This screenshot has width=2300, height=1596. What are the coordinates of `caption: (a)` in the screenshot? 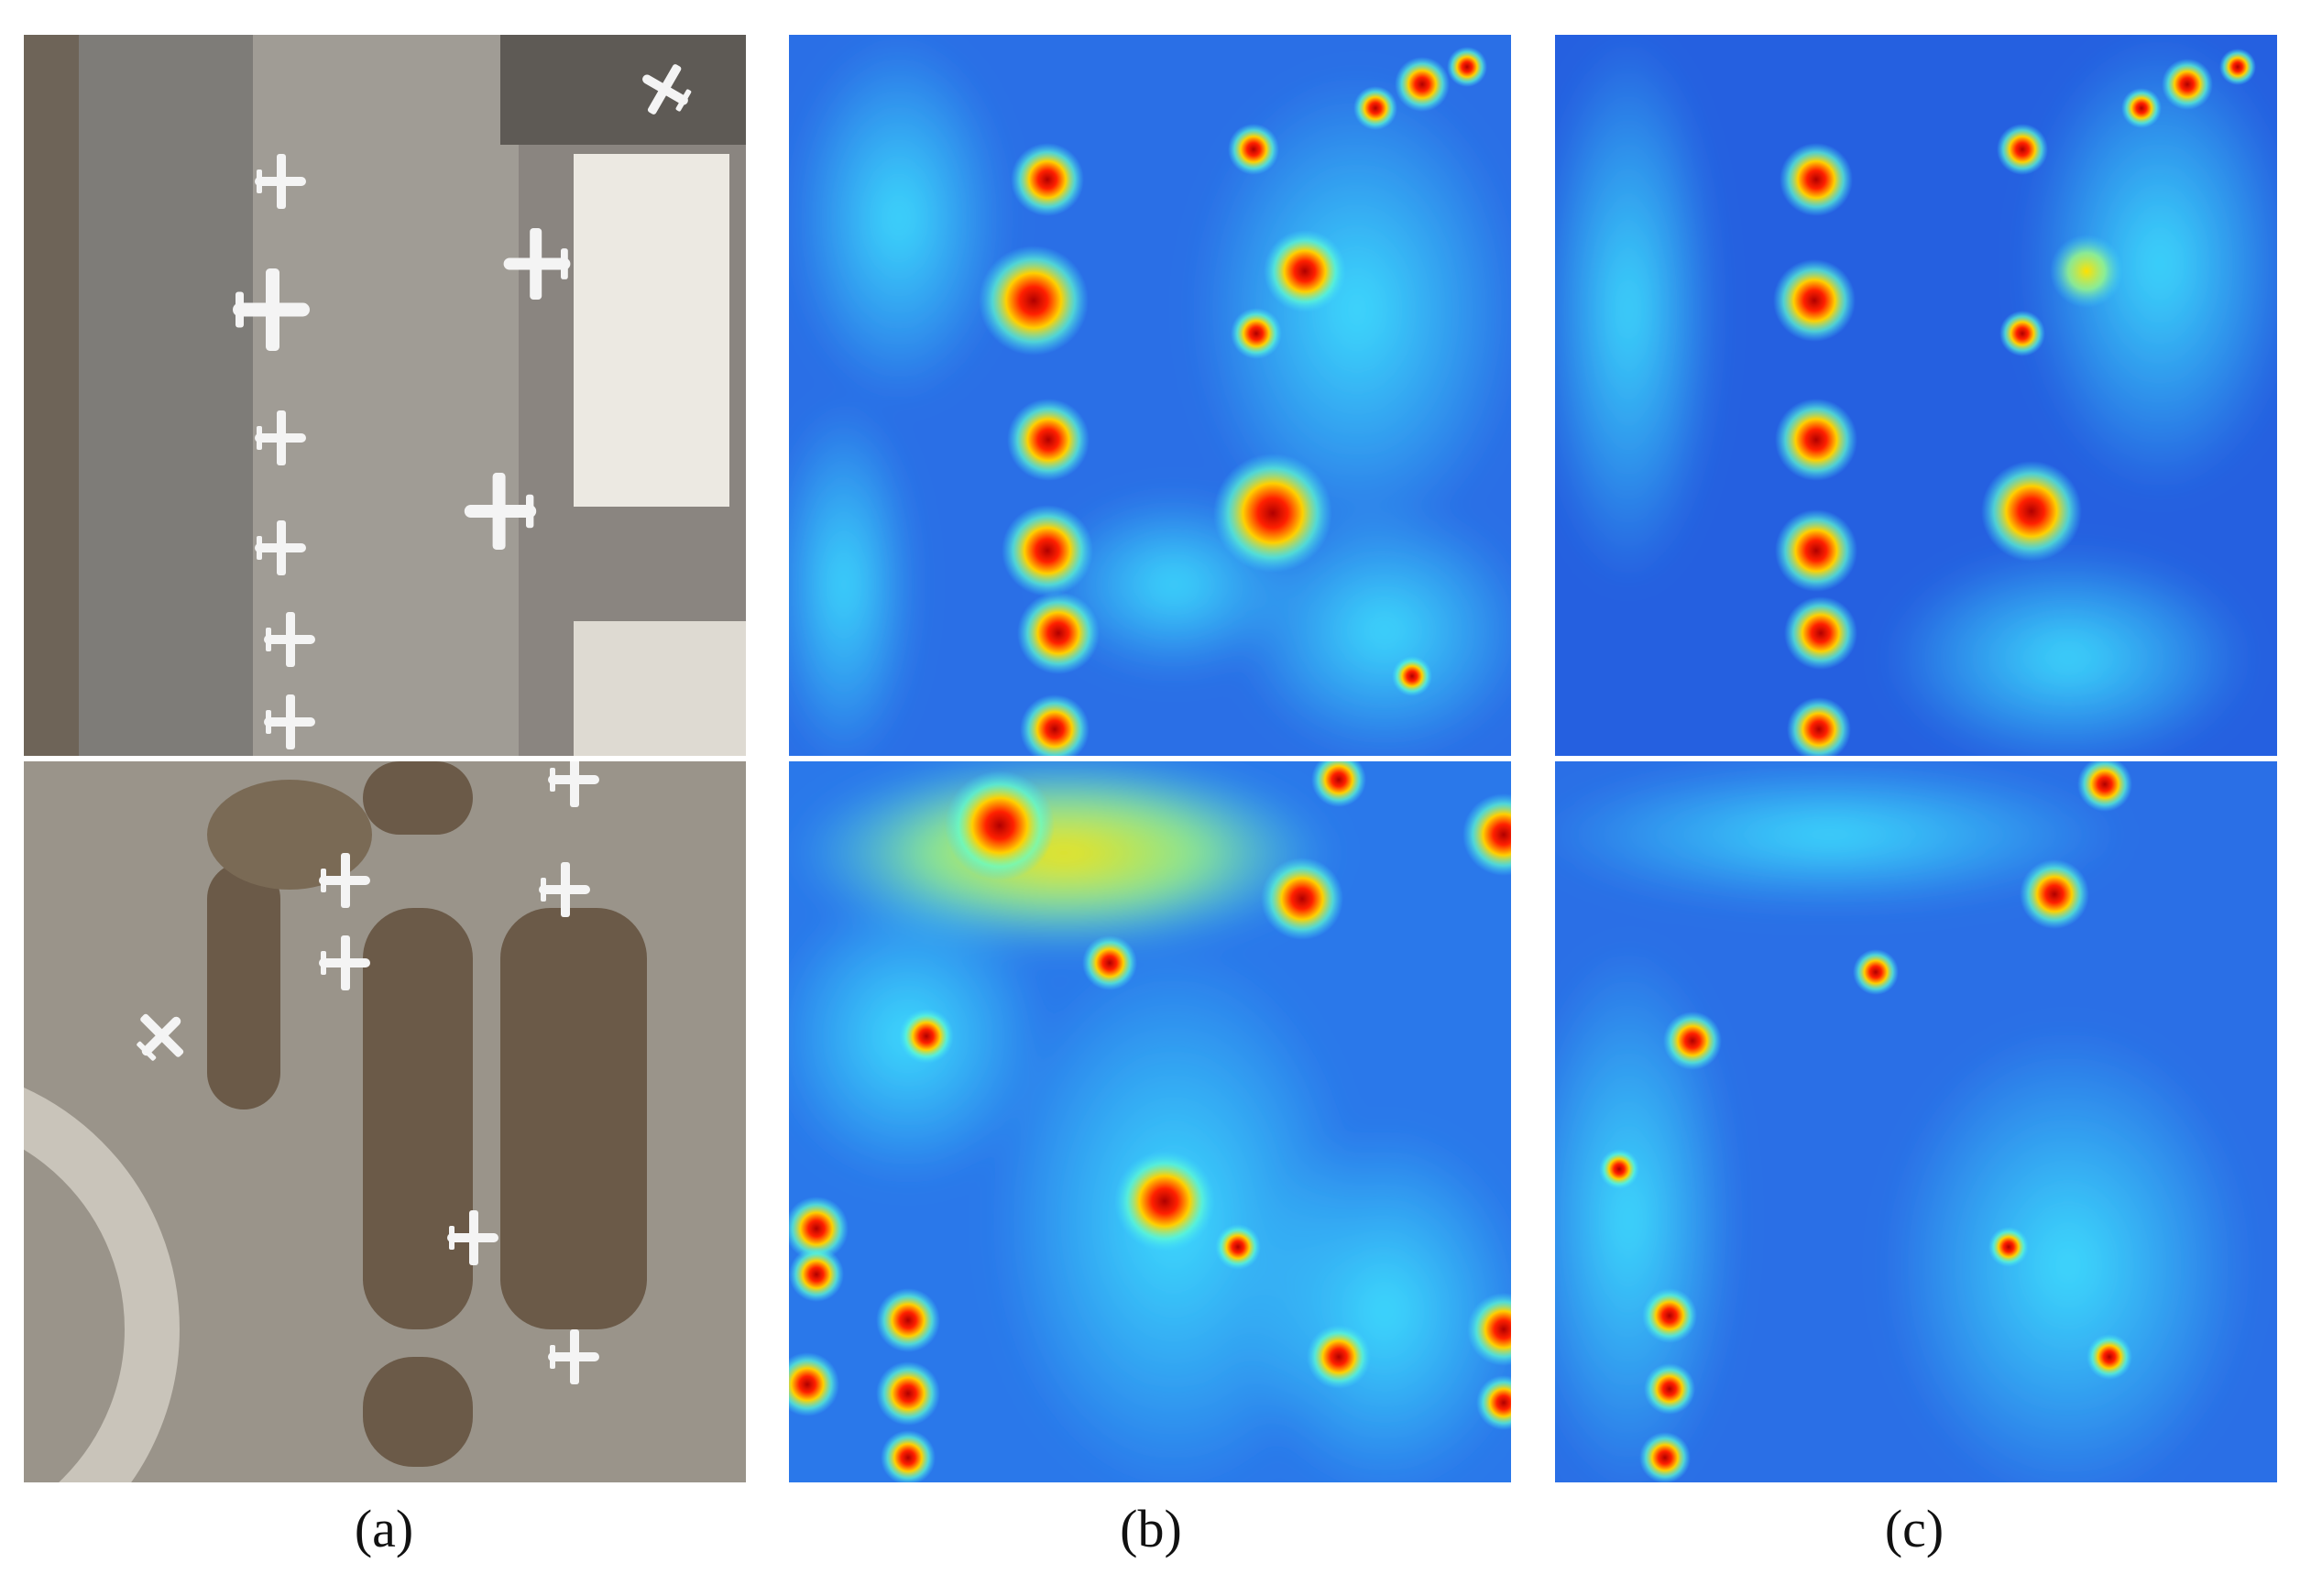 It's located at (384, 1528).